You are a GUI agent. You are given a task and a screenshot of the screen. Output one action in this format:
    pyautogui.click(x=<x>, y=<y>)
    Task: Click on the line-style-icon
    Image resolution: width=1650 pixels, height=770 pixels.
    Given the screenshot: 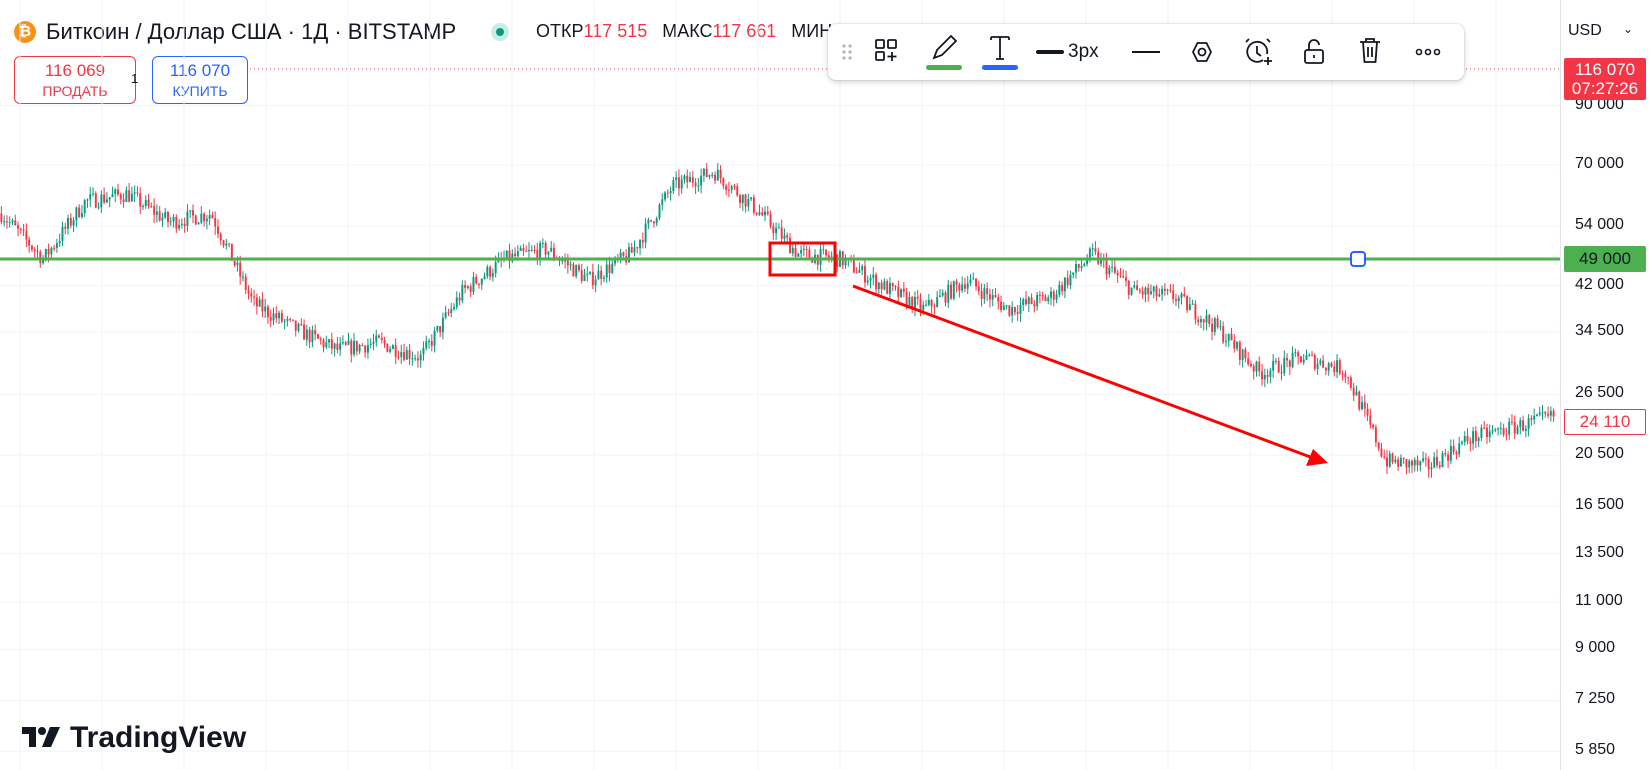 What is the action you would take?
    pyautogui.click(x=1146, y=52)
    